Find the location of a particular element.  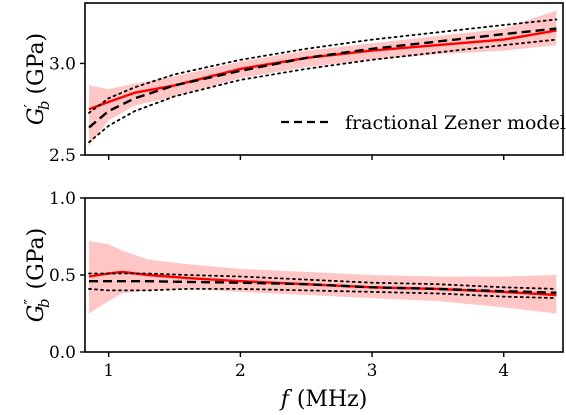

bottom-xtick-label: 2 is located at coordinates (240, 371).